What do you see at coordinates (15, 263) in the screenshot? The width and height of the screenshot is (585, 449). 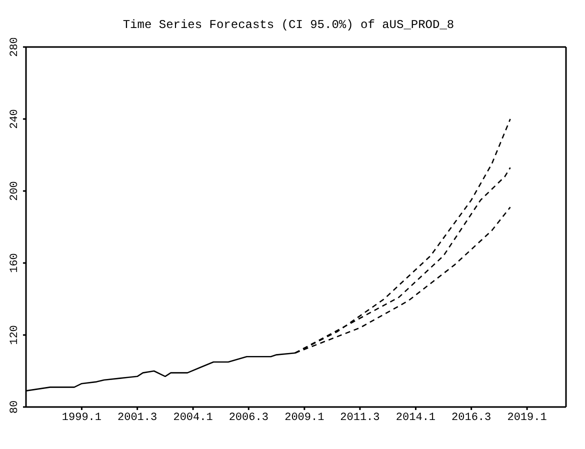 I see `y-tick-label: 160` at bounding box center [15, 263].